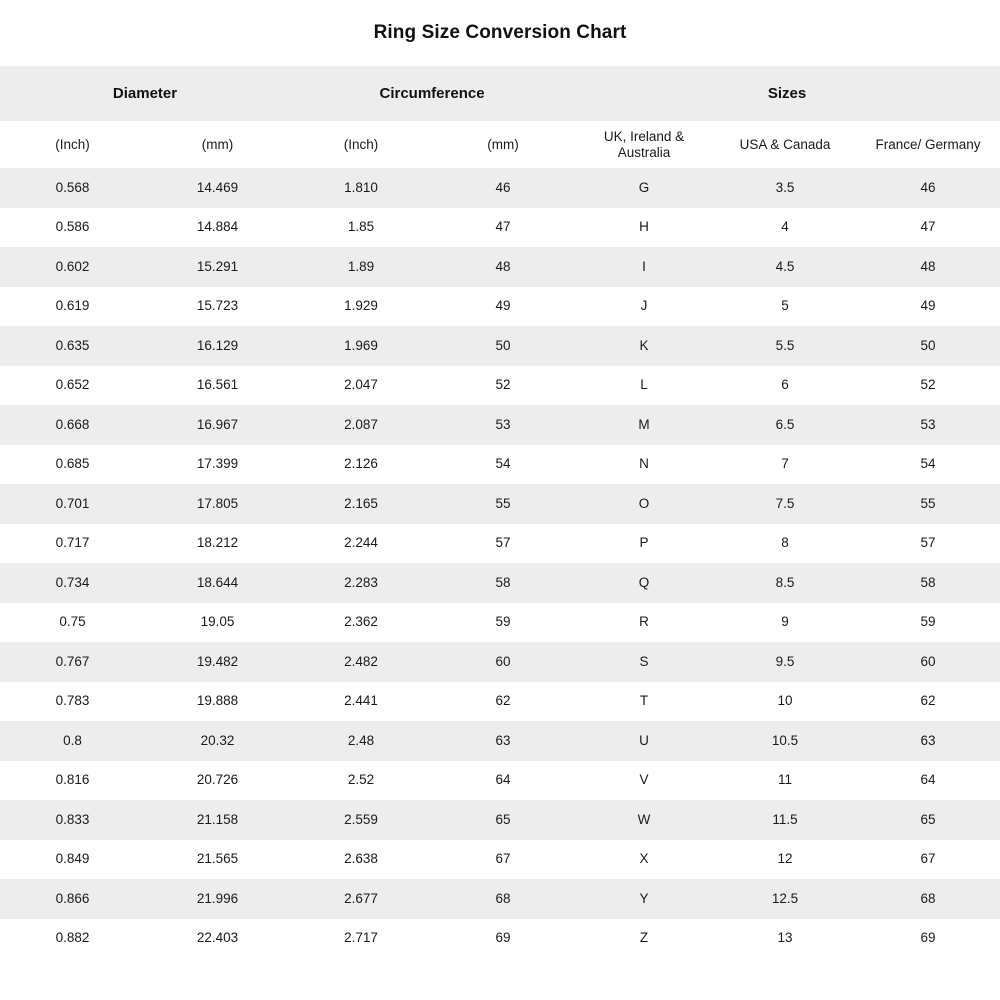  What do you see at coordinates (503, 780) in the screenshot?
I see `table-cell: 64` at bounding box center [503, 780].